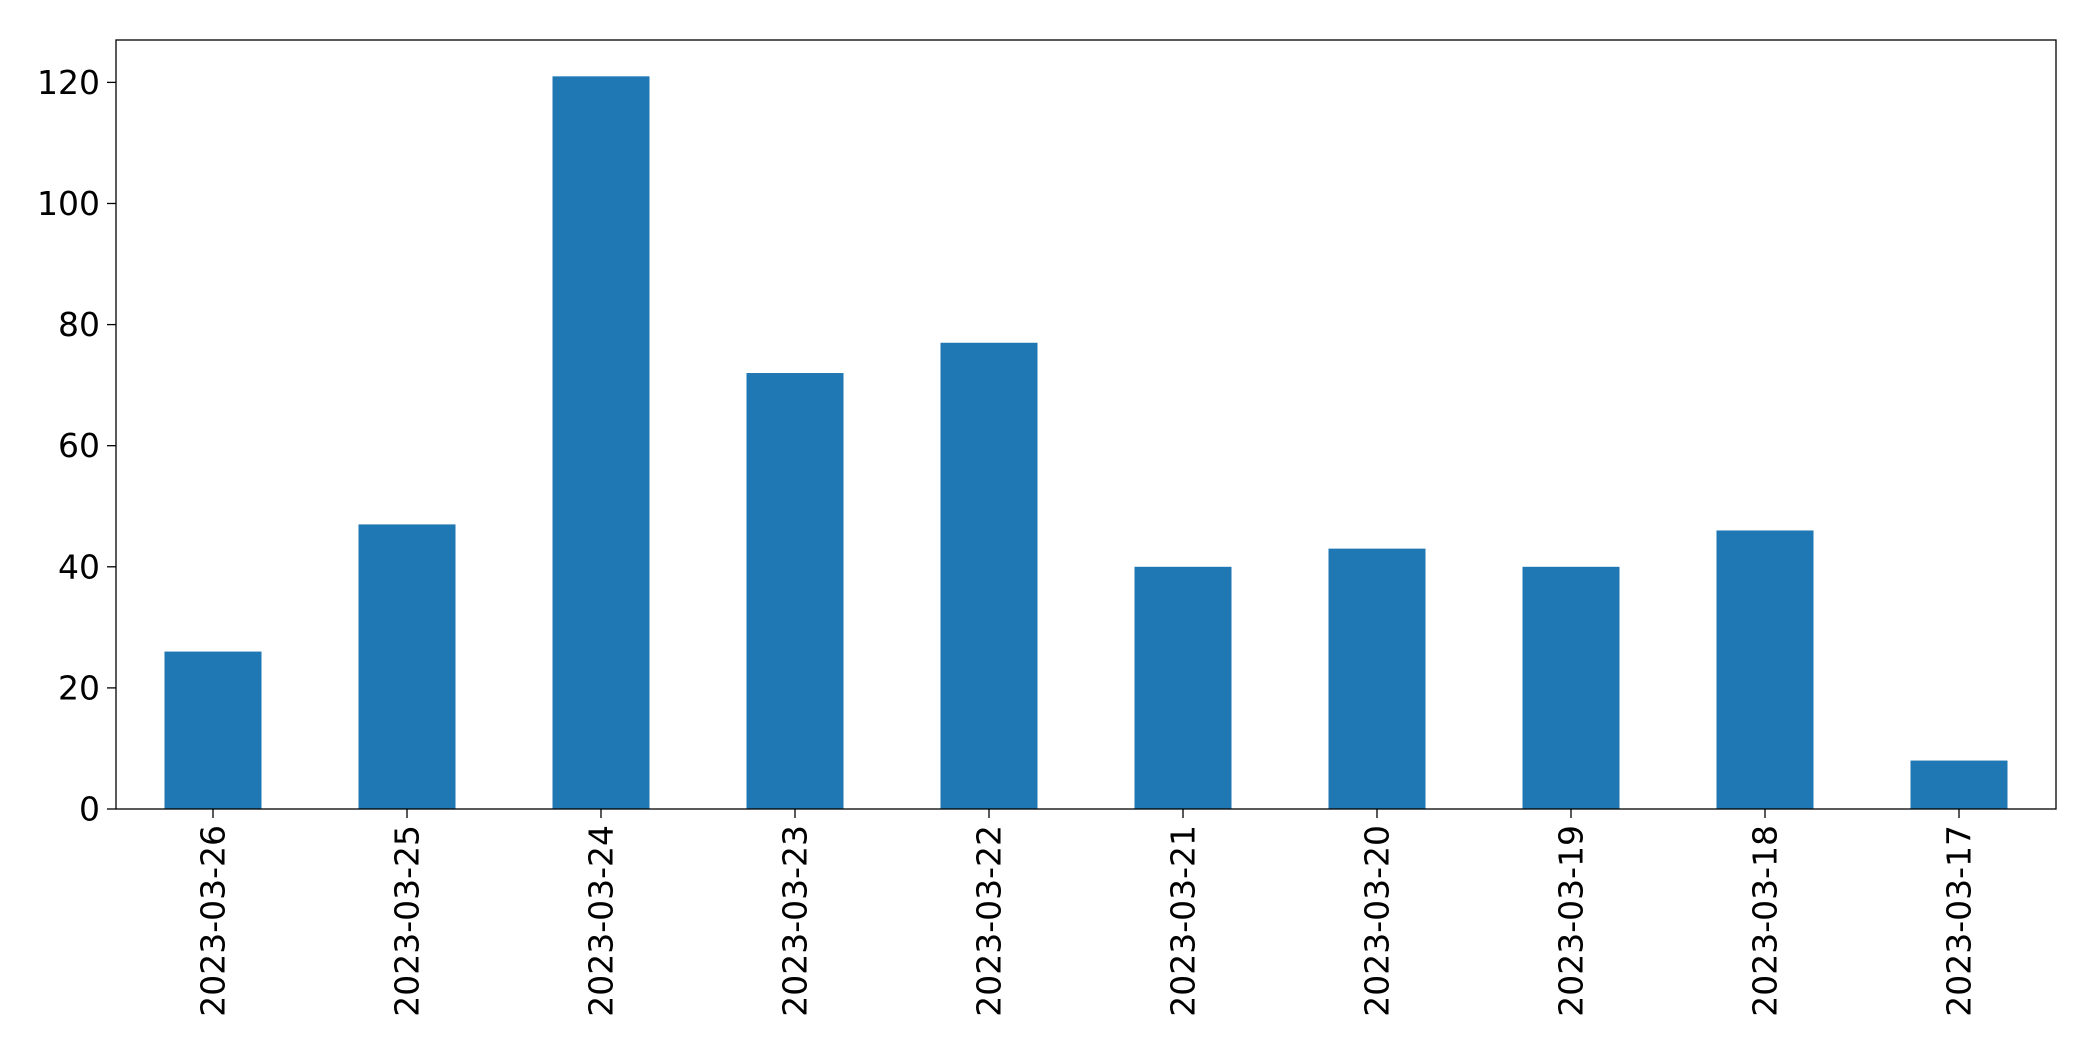 This screenshot has height=1061, width=2093. What do you see at coordinates (79, 687) in the screenshot?
I see `y-tick-label: 20` at bounding box center [79, 687].